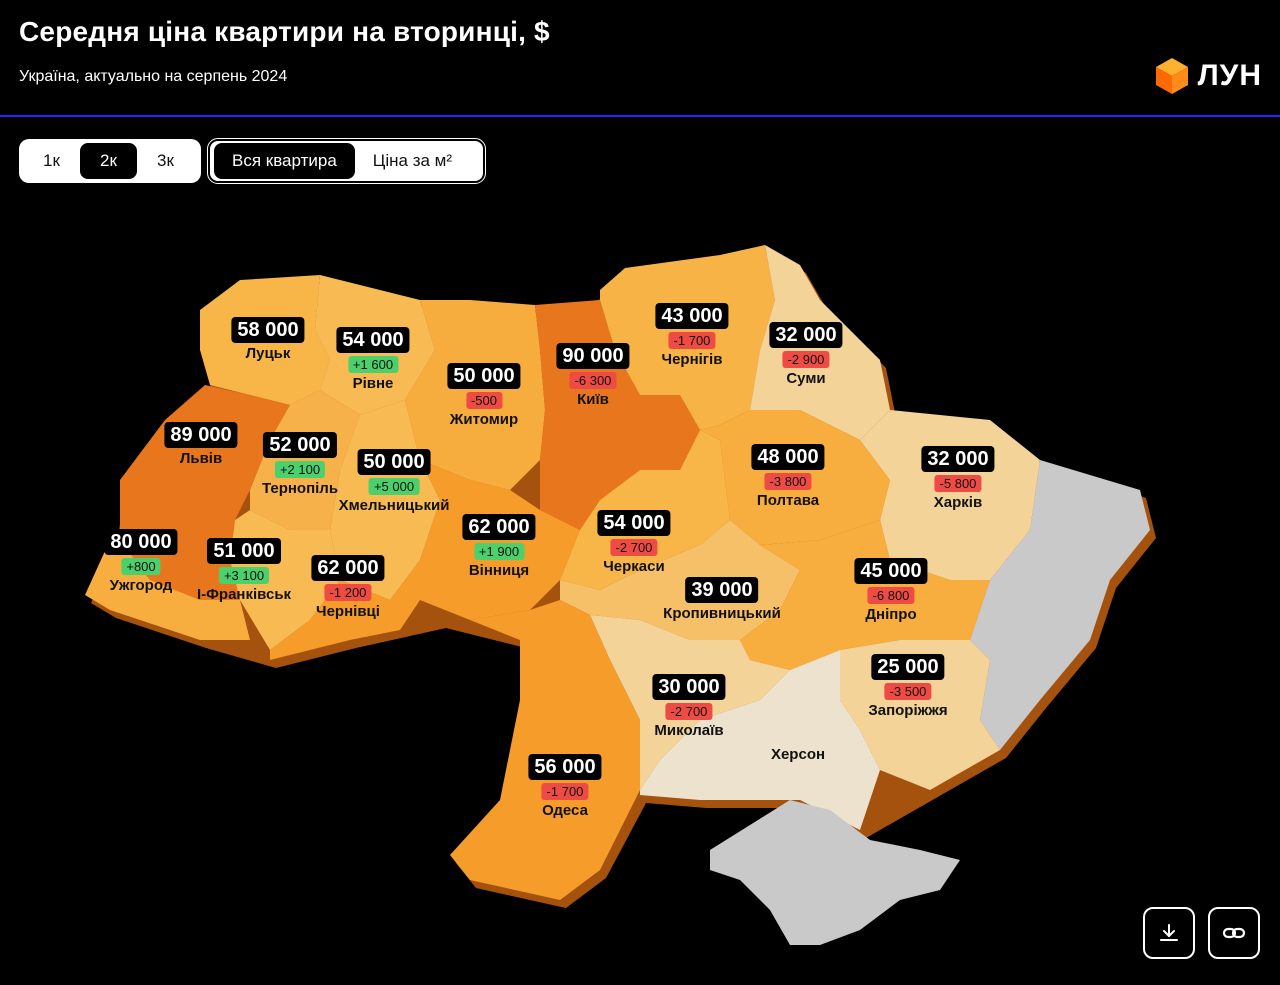 This screenshot has height=985, width=1280. I want to click on price-value: 51 000, so click(244, 551).